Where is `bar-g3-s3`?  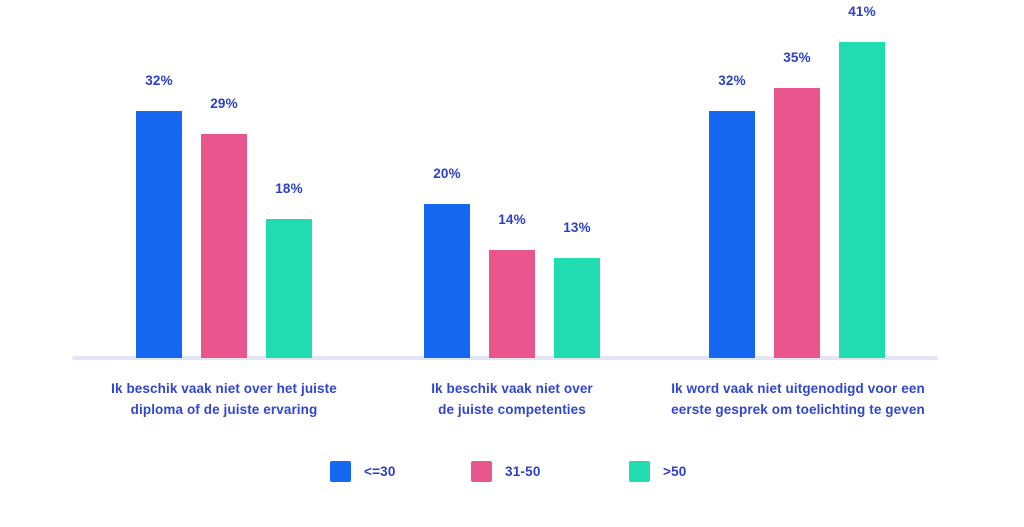 bar-g3-s3 is located at coordinates (862, 200).